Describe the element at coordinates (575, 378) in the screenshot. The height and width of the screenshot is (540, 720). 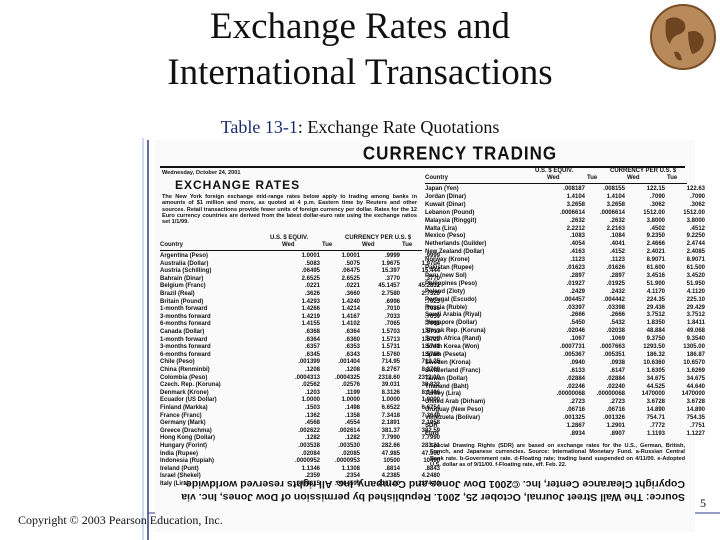
I see `rate: .02884` at that location.